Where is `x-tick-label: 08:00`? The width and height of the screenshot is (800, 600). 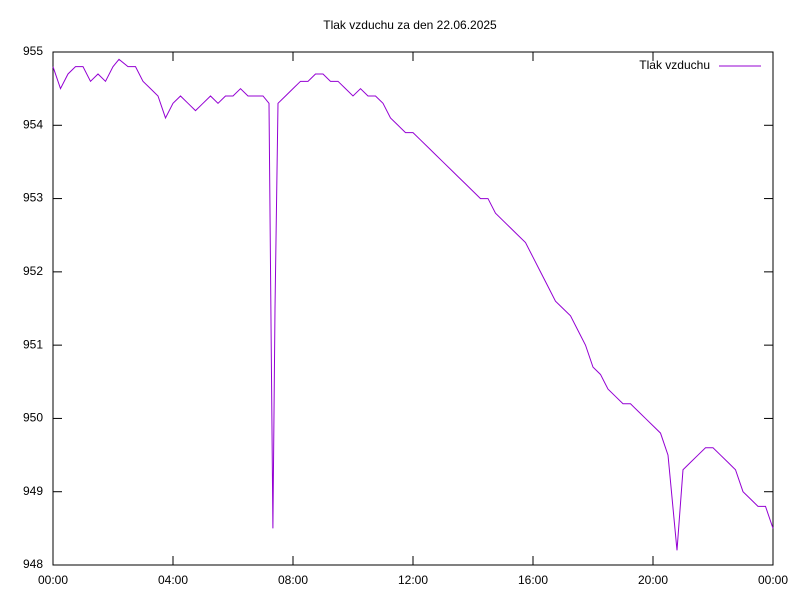
x-tick-label: 08:00 is located at coordinates (293, 580).